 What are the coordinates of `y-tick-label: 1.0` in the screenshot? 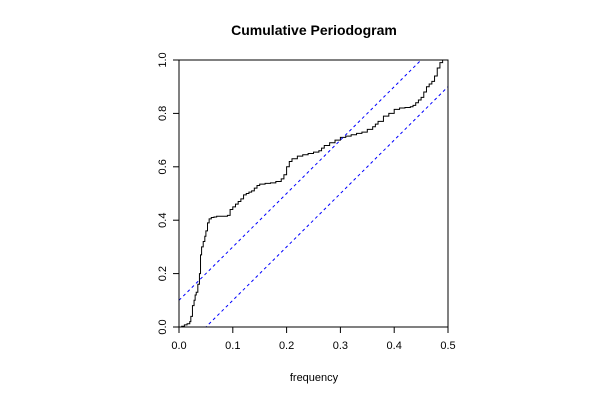 It's located at (163, 59).